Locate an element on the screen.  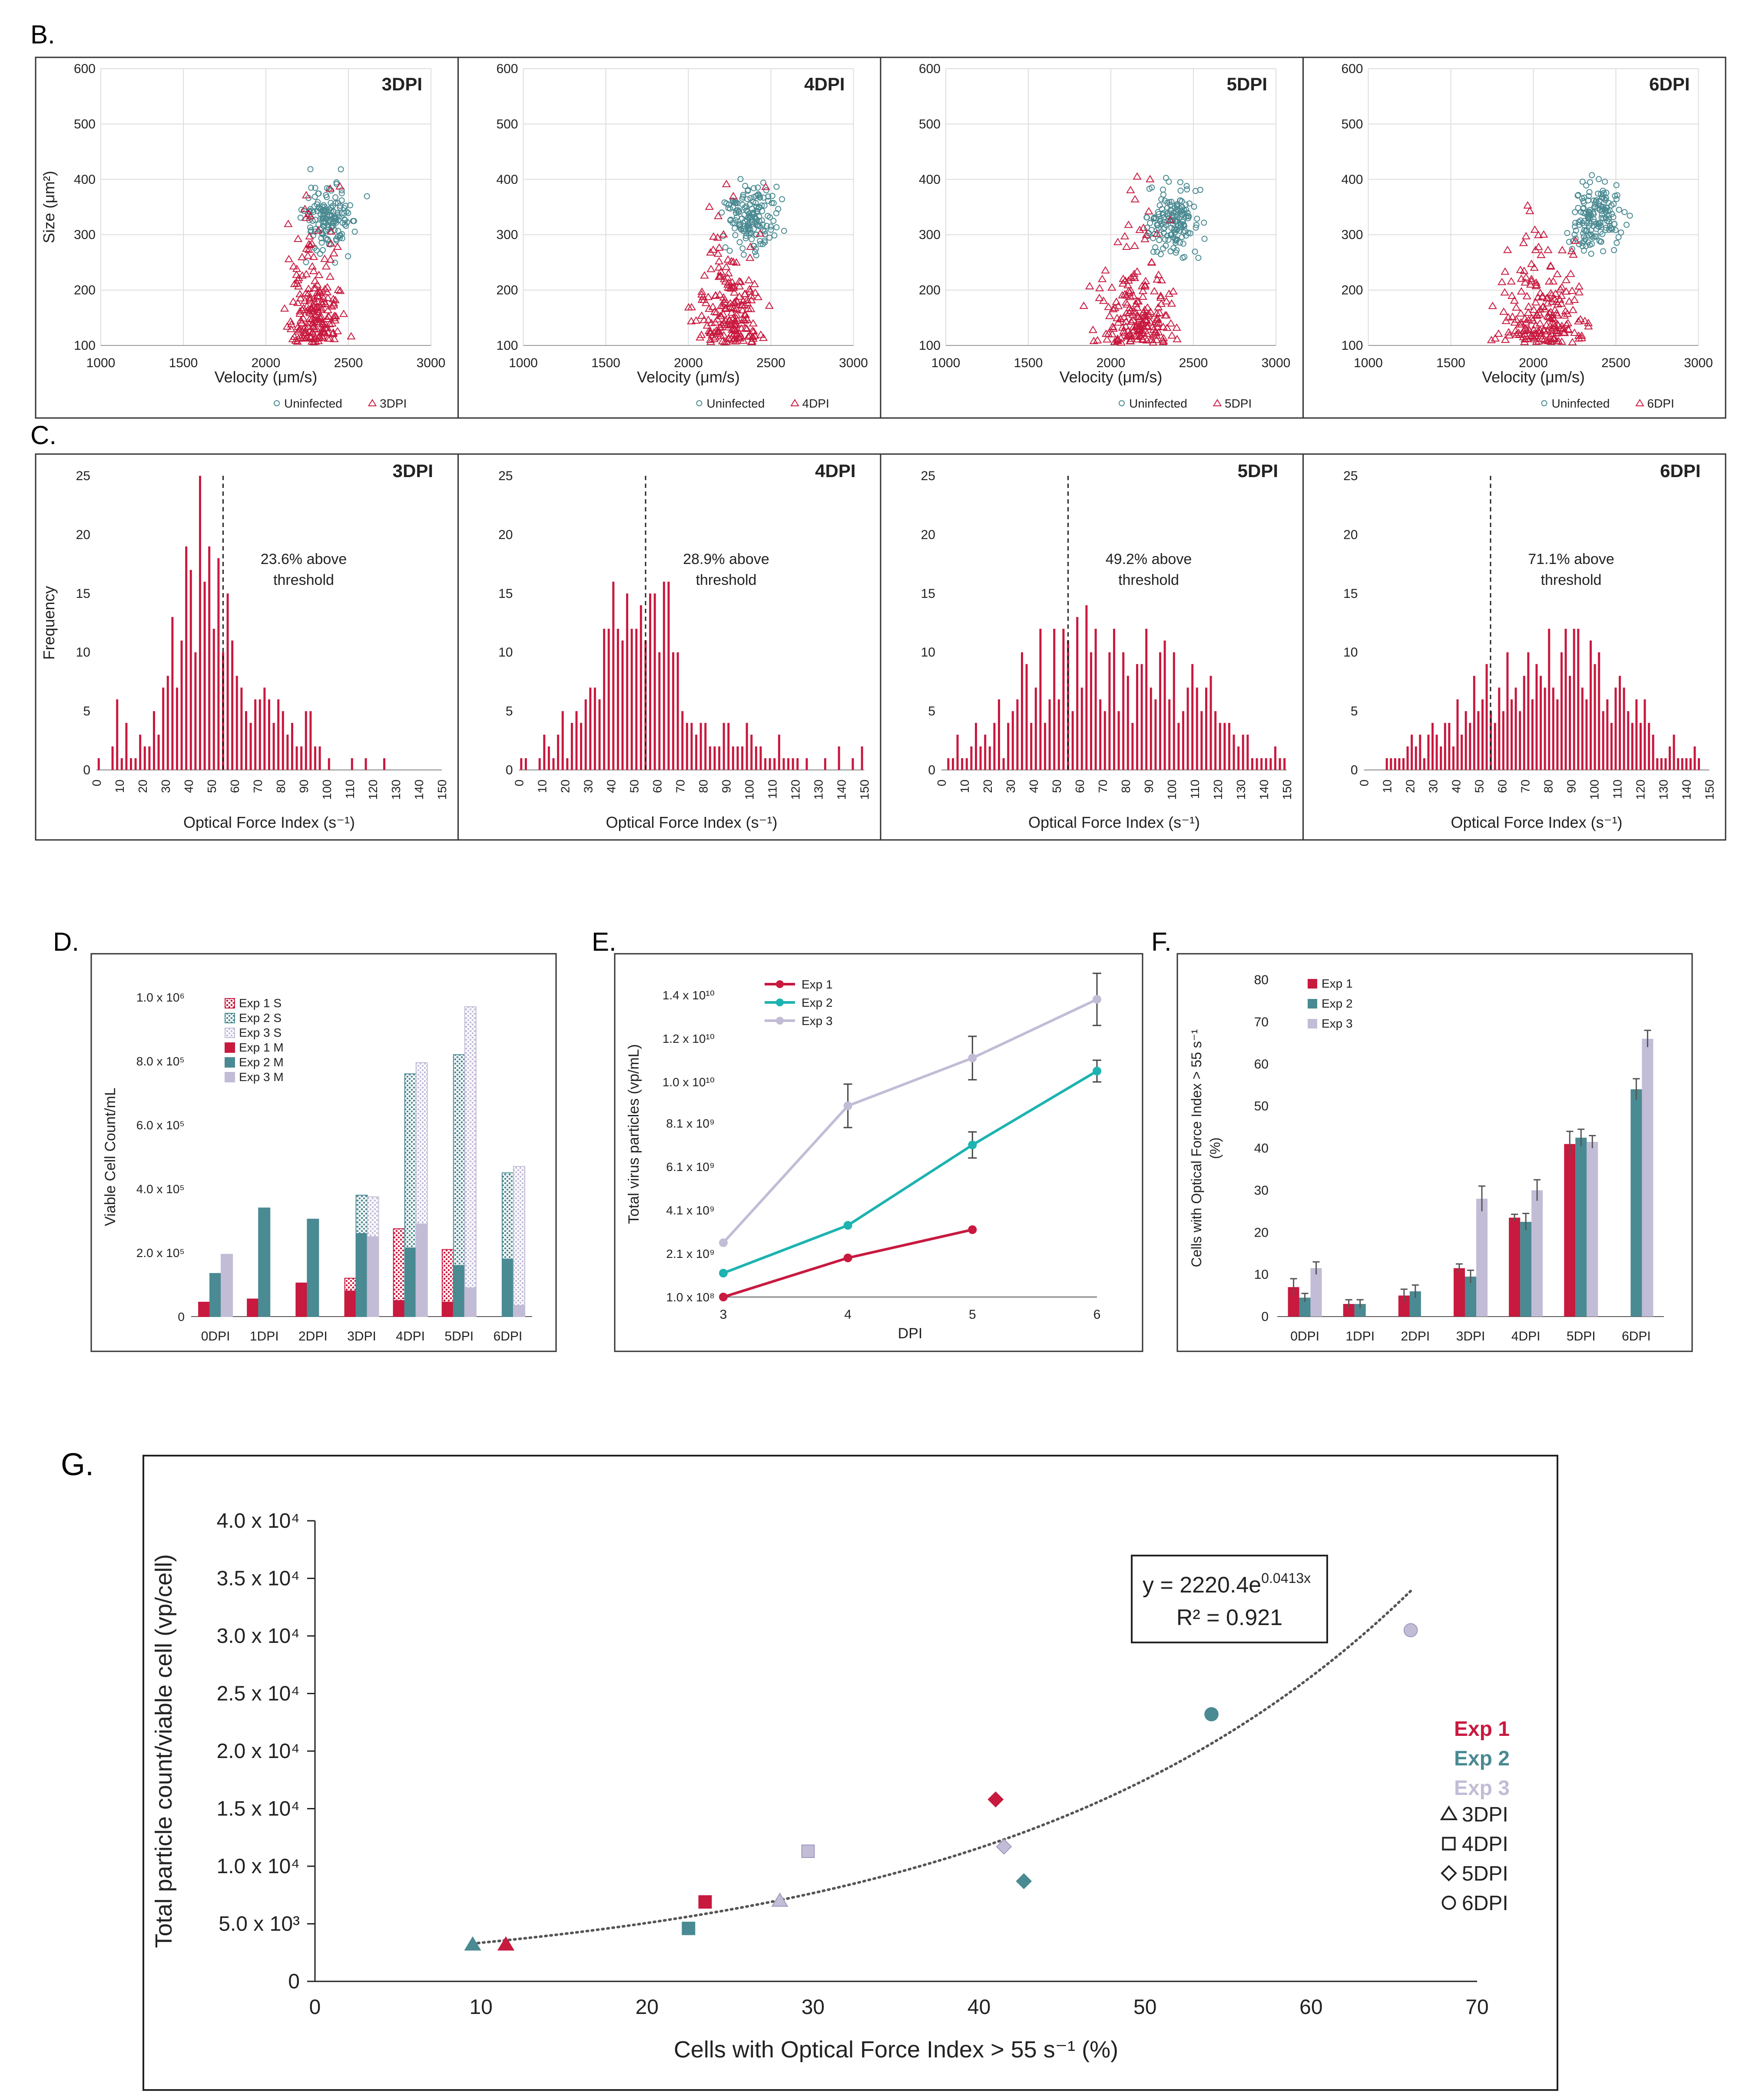
x-tick-label: 0 is located at coordinates (519, 783).